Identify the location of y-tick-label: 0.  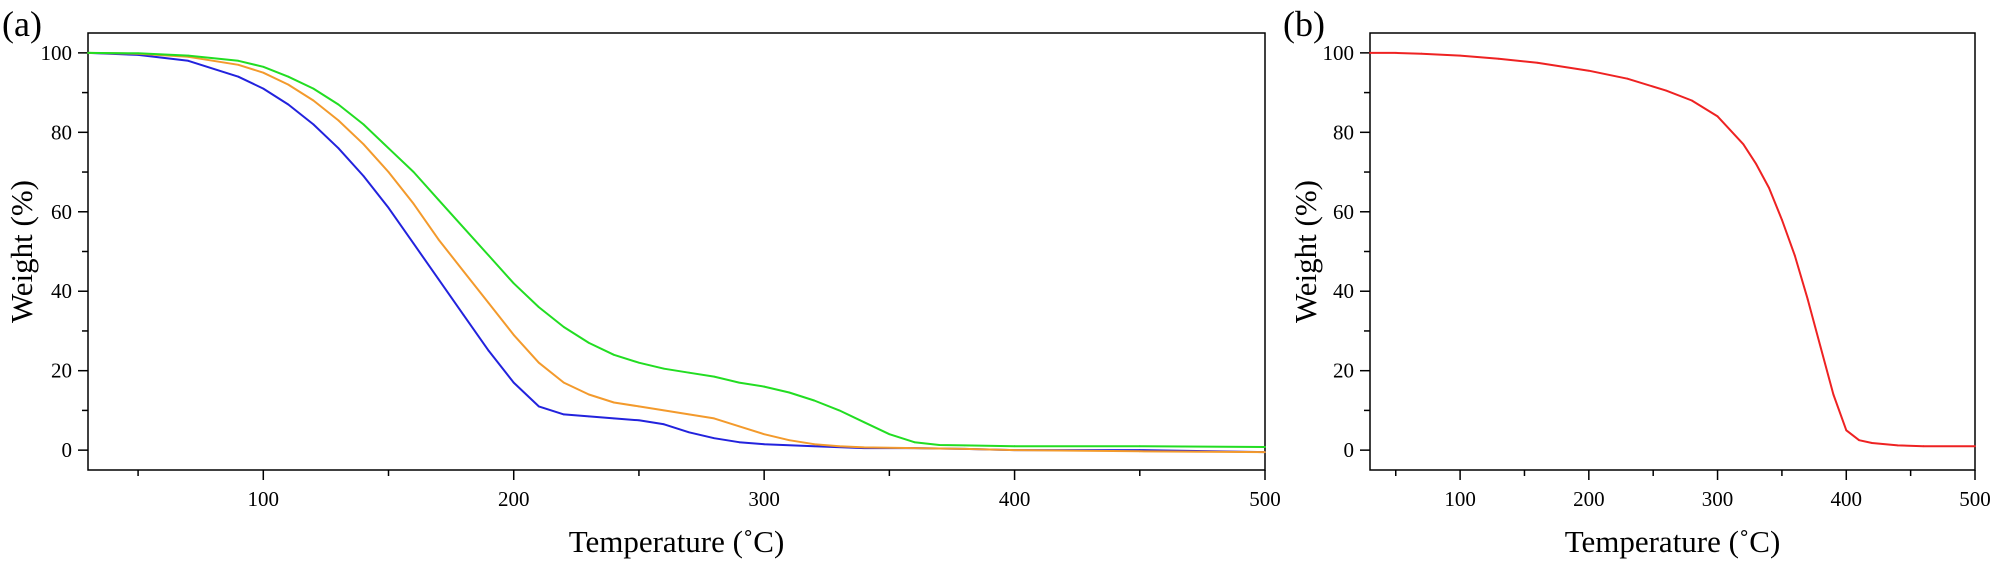
(67, 450).